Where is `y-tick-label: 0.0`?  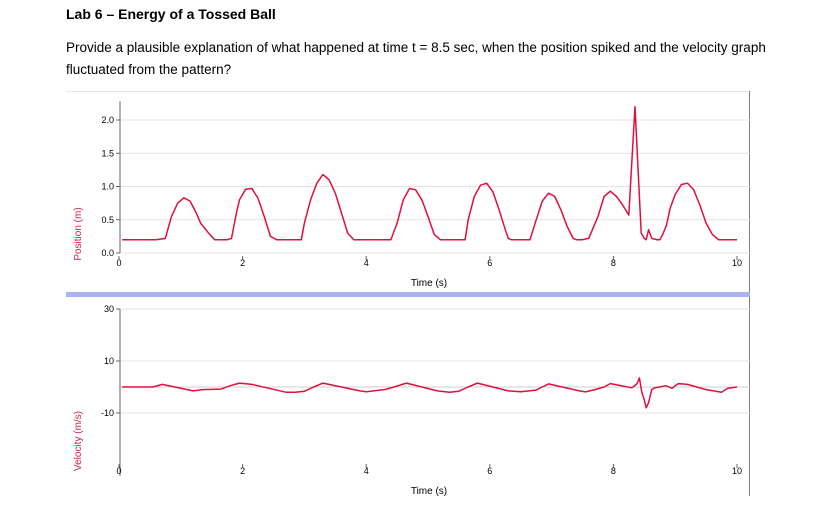
y-tick-label: 0.0 is located at coordinates (107, 253).